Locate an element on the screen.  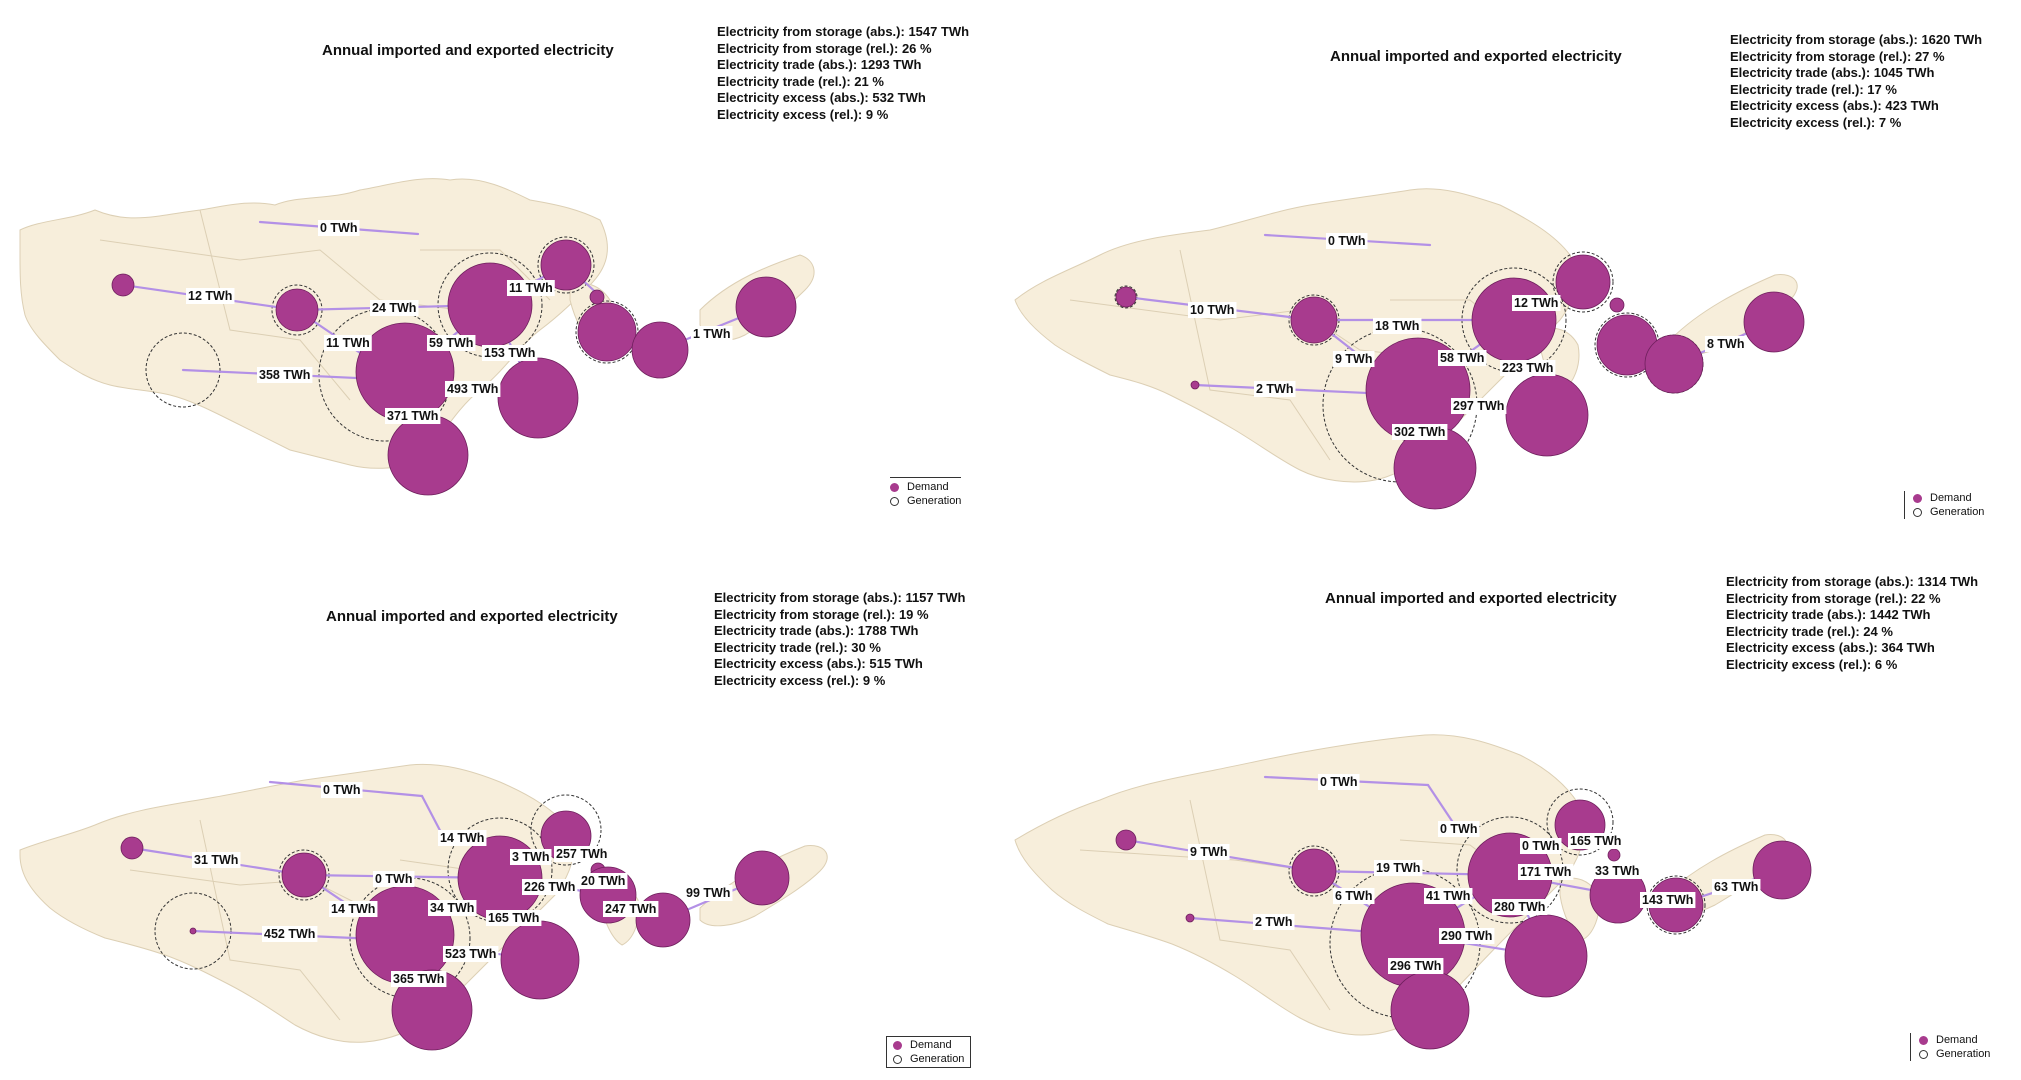
stat-excess-rel: Electricity excess (rel.): 9 % is located at coordinates (803, 114).